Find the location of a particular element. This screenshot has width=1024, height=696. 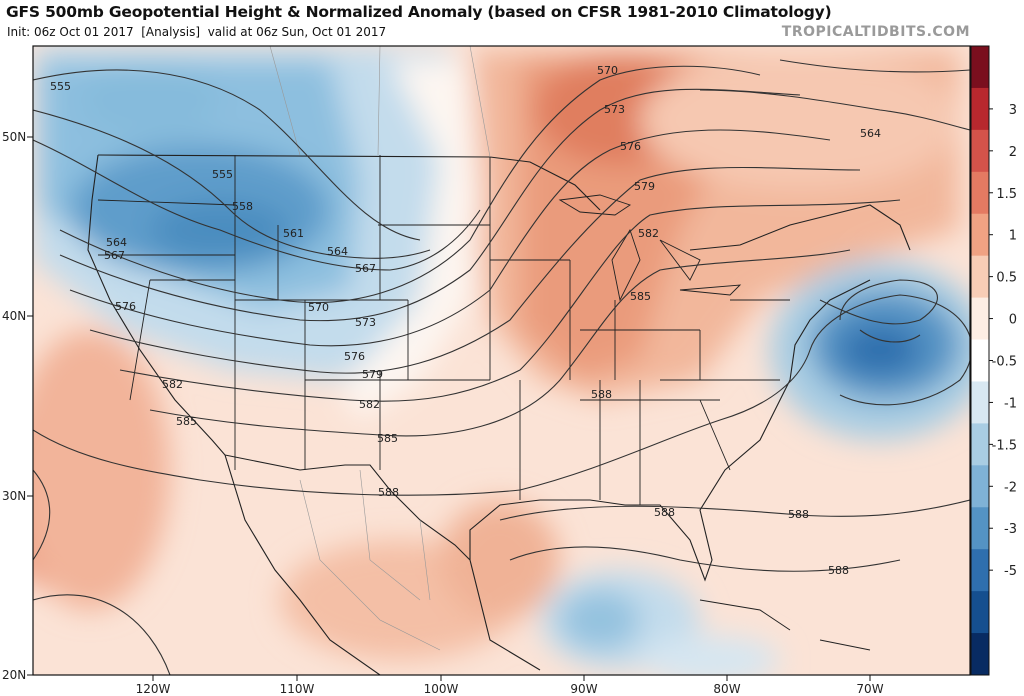

longitude-axis: 120W 110W 100W 90W 80W 70W is located at coordinates (510, 685).